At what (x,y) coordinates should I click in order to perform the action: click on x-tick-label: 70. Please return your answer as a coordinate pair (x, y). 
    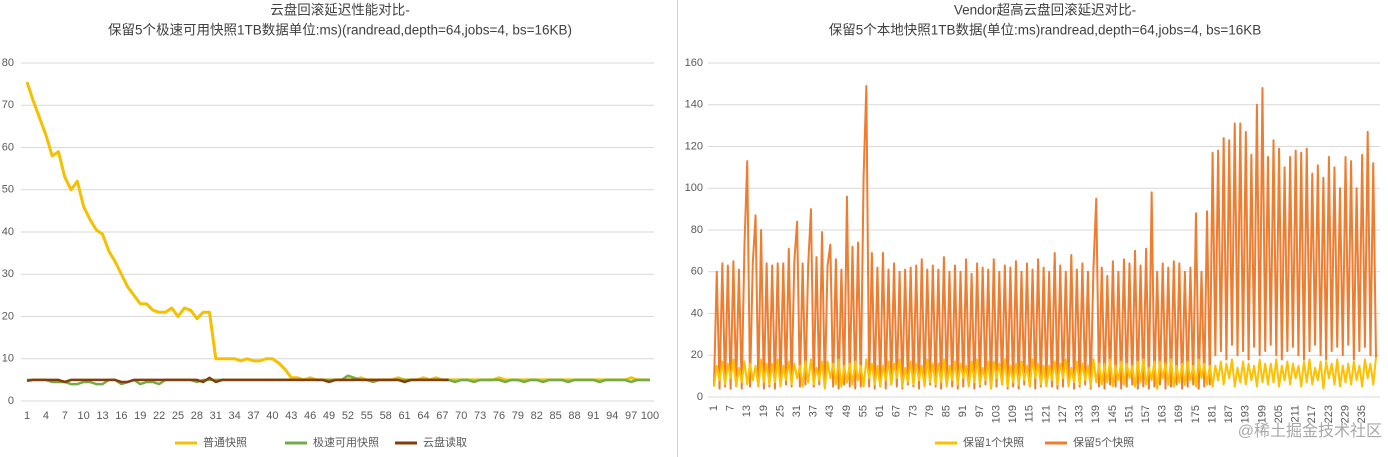
    Looking at the image, I should click on (461, 416).